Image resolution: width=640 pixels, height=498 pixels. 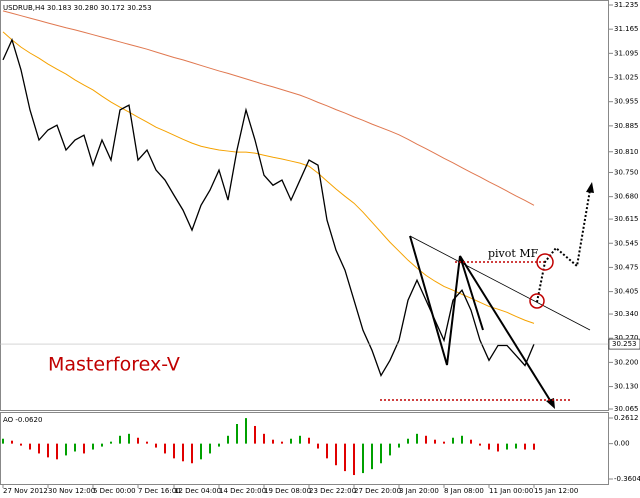 I want to click on y-tick-label: 30.405, so click(x=626, y=292).